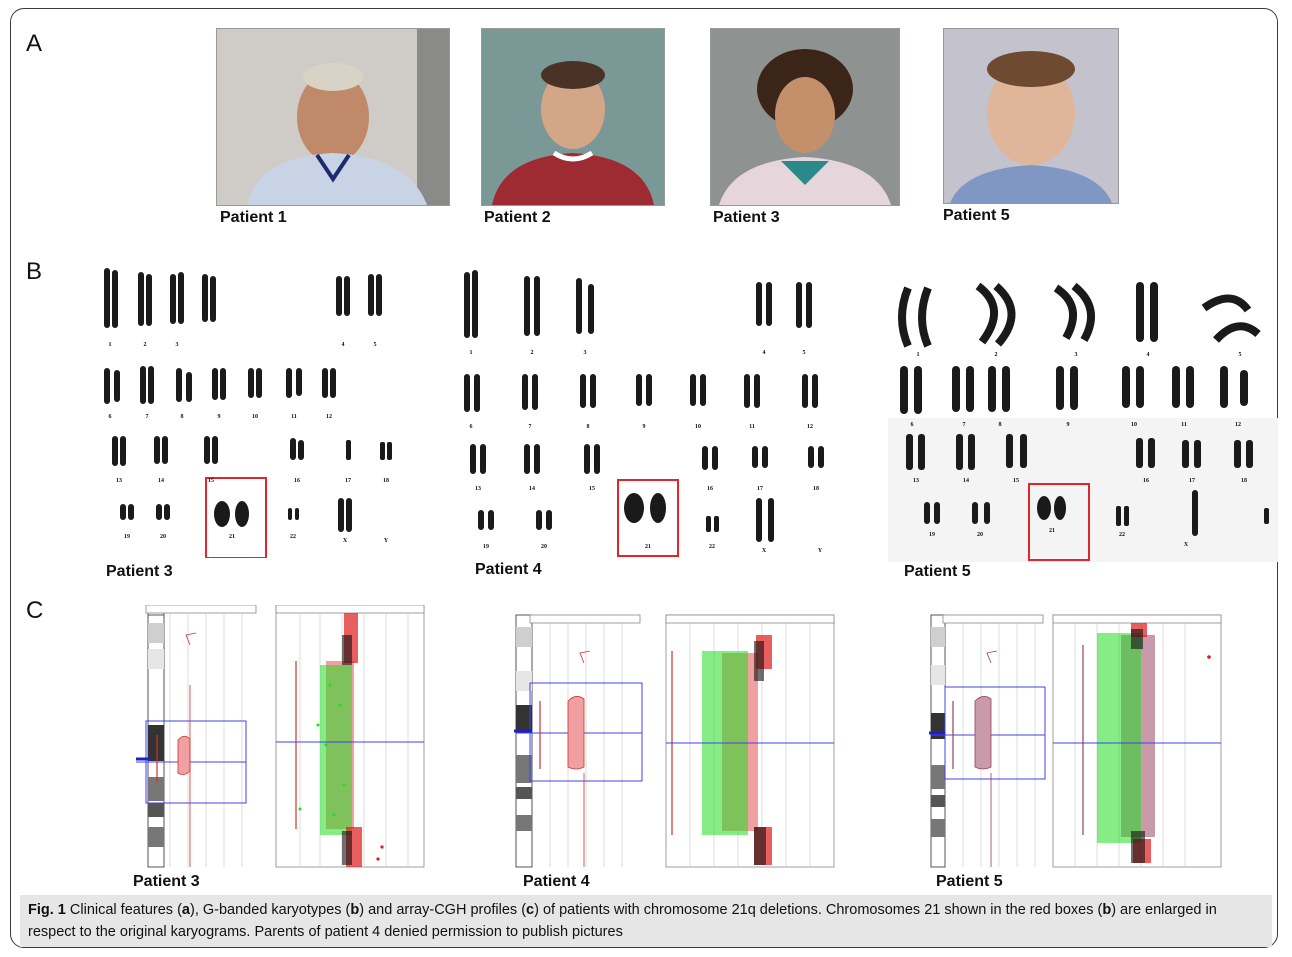 The height and width of the screenshot is (957, 1292). Describe the element at coordinates (1184, 425) in the screenshot. I see `kary-5-num-11: 11` at that location.